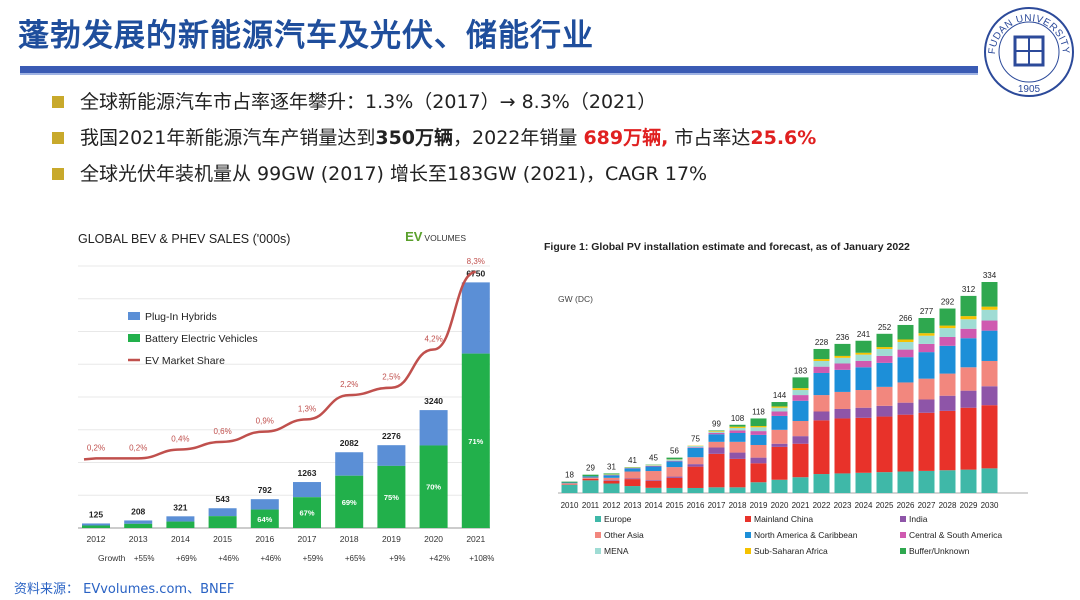 The image size is (1080, 600). Describe the element at coordinates (186, 558) in the screenshot. I see `growth-label: +69%` at that location.